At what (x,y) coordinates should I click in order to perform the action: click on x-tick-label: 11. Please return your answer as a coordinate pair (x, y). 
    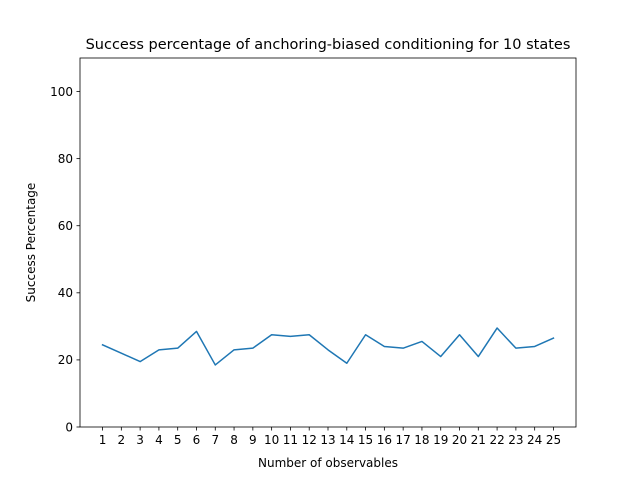
    Looking at the image, I should click on (290, 440).